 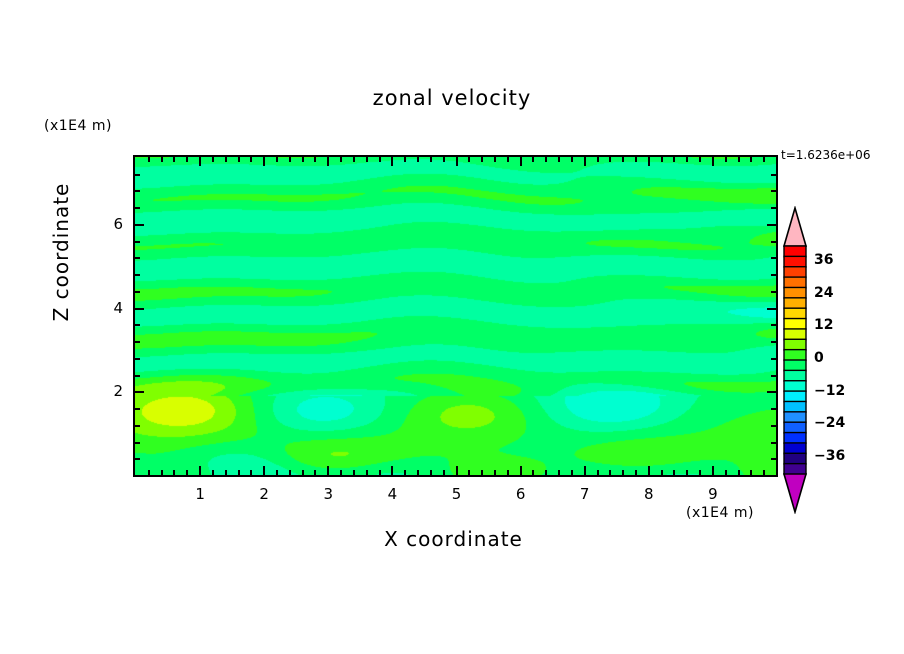 I want to click on colorbar-tick-label: 36, so click(x=824, y=260).